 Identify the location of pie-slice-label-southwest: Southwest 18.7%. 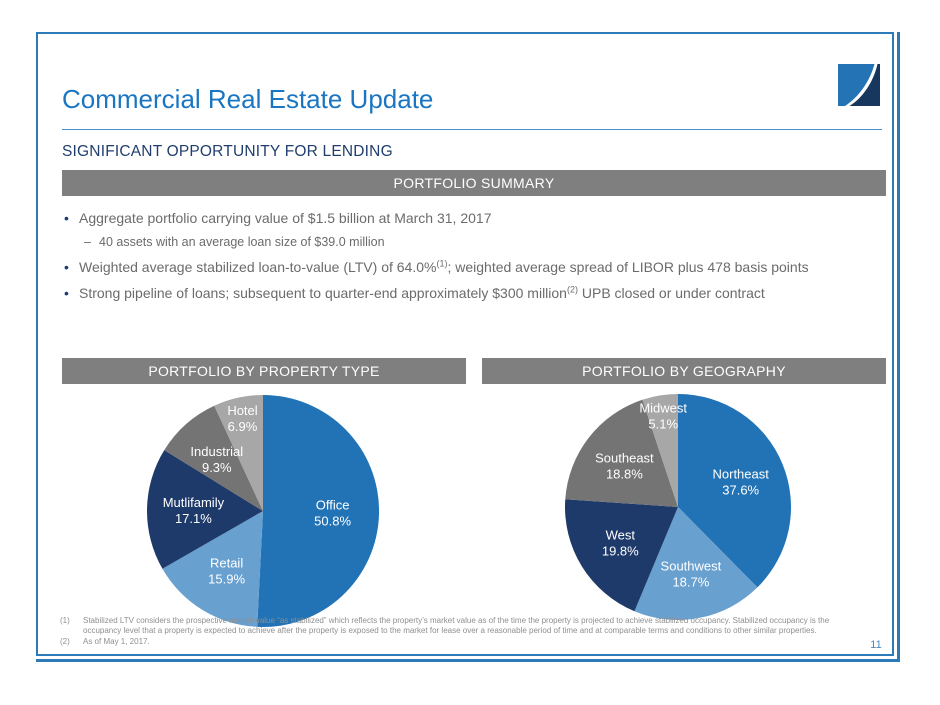
(691, 574).